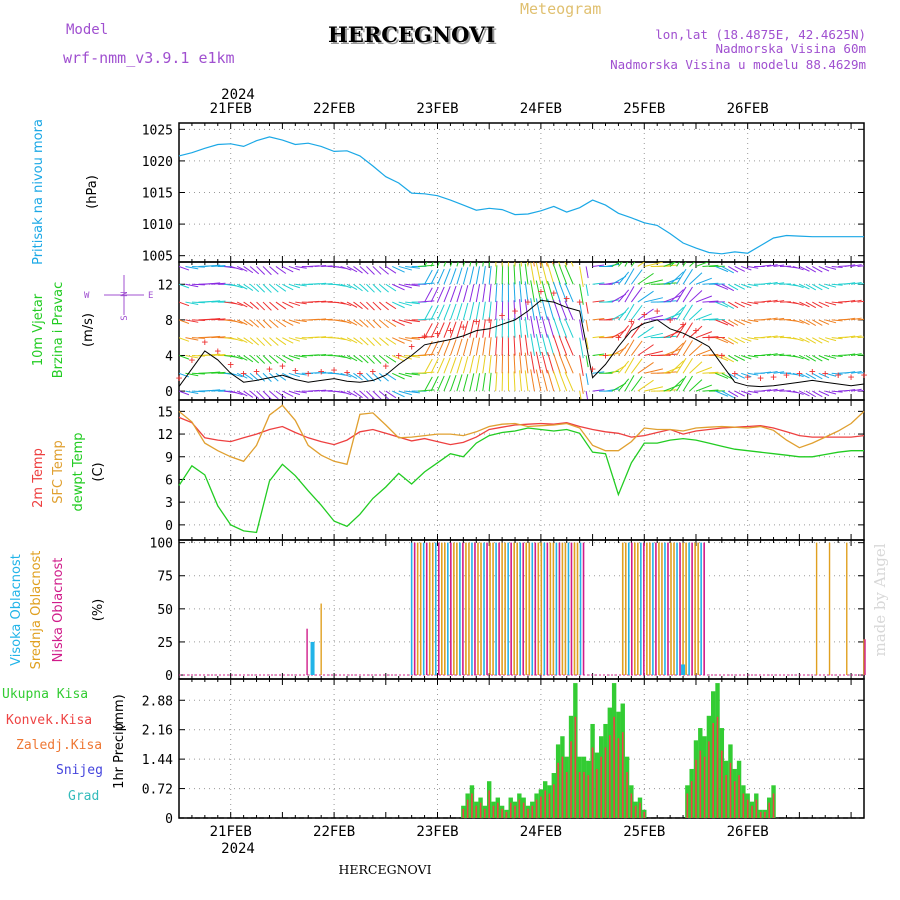 This screenshot has width=900, height=900. I want to click on wind-ytick-label: 4, so click(169, 356).